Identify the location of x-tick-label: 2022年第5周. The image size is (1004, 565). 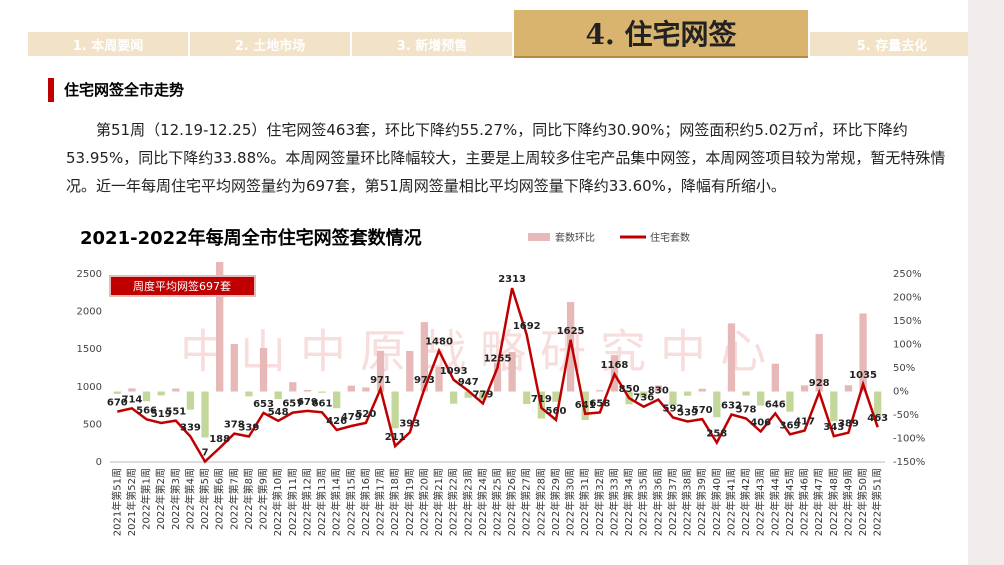
(204, 499).